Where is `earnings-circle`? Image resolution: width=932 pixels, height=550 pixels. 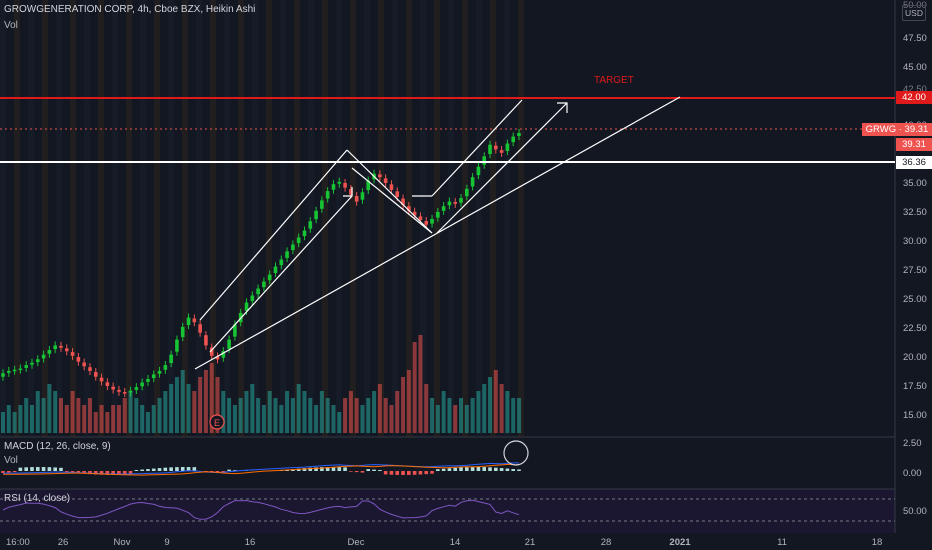 earnings-circle is located at coordinates (217, 422).